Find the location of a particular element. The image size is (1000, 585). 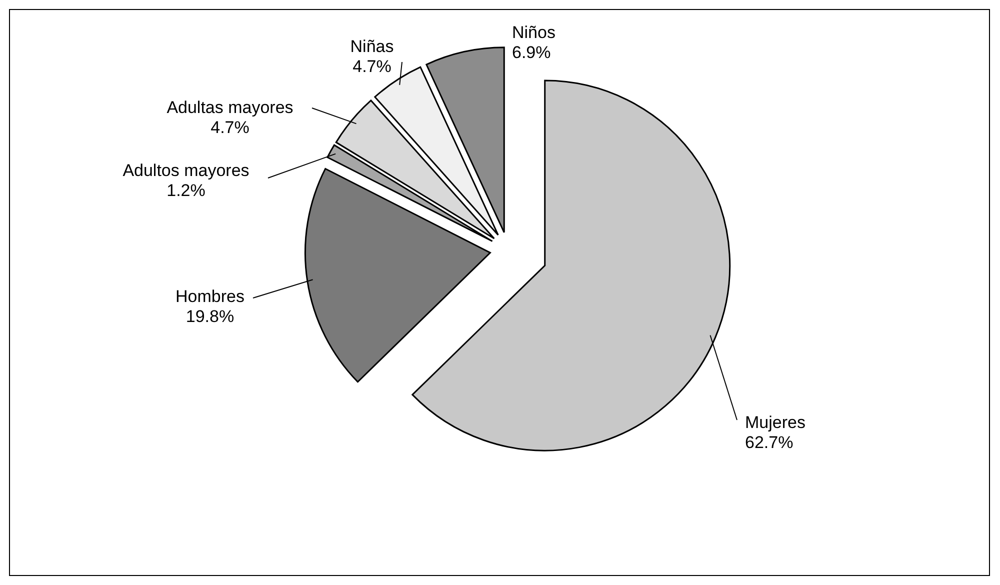

data-label: 19.8% is located at coordinates (210, 316).